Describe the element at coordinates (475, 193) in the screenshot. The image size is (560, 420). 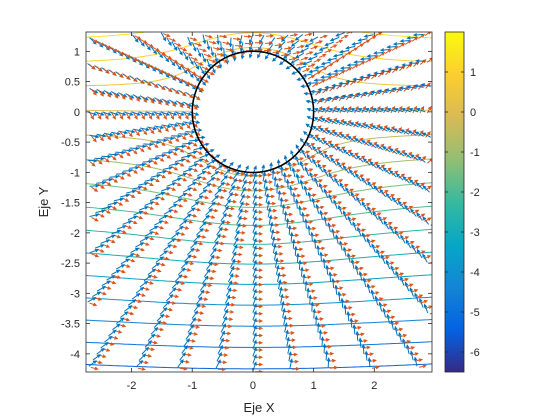
I see `colorbar-tick-label: -2` at that location.